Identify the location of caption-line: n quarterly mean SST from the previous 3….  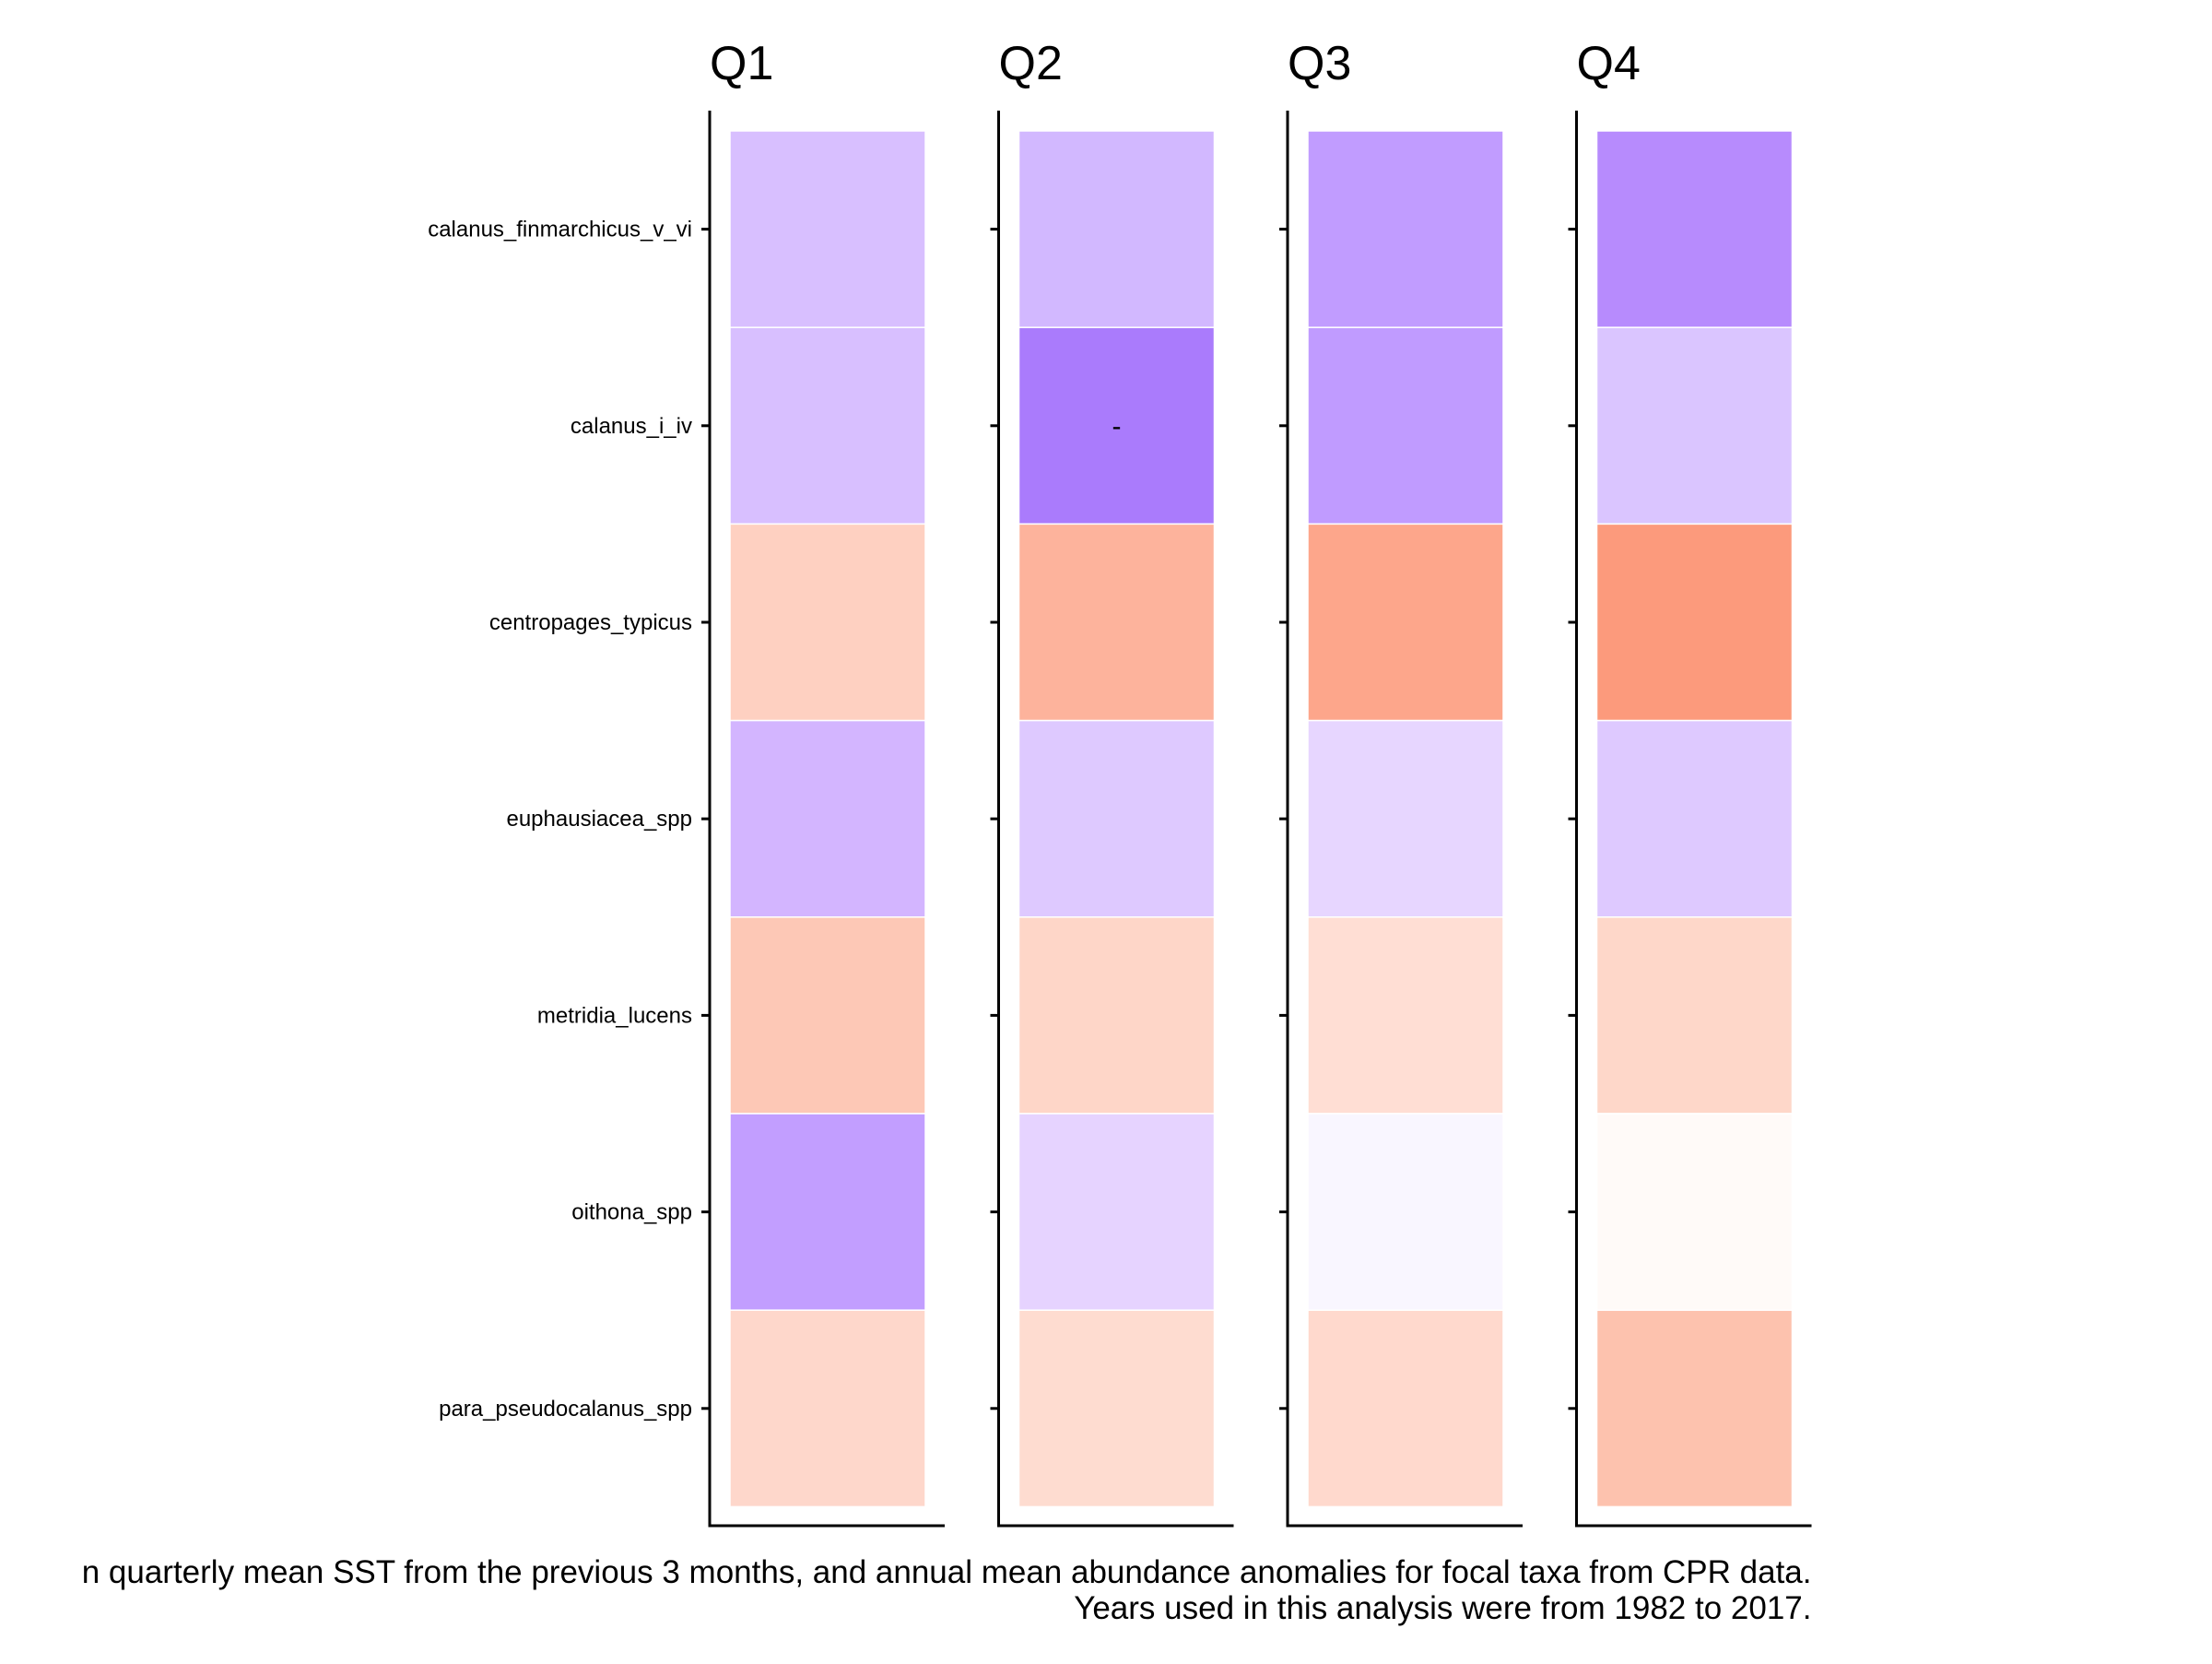
(947, 1572).